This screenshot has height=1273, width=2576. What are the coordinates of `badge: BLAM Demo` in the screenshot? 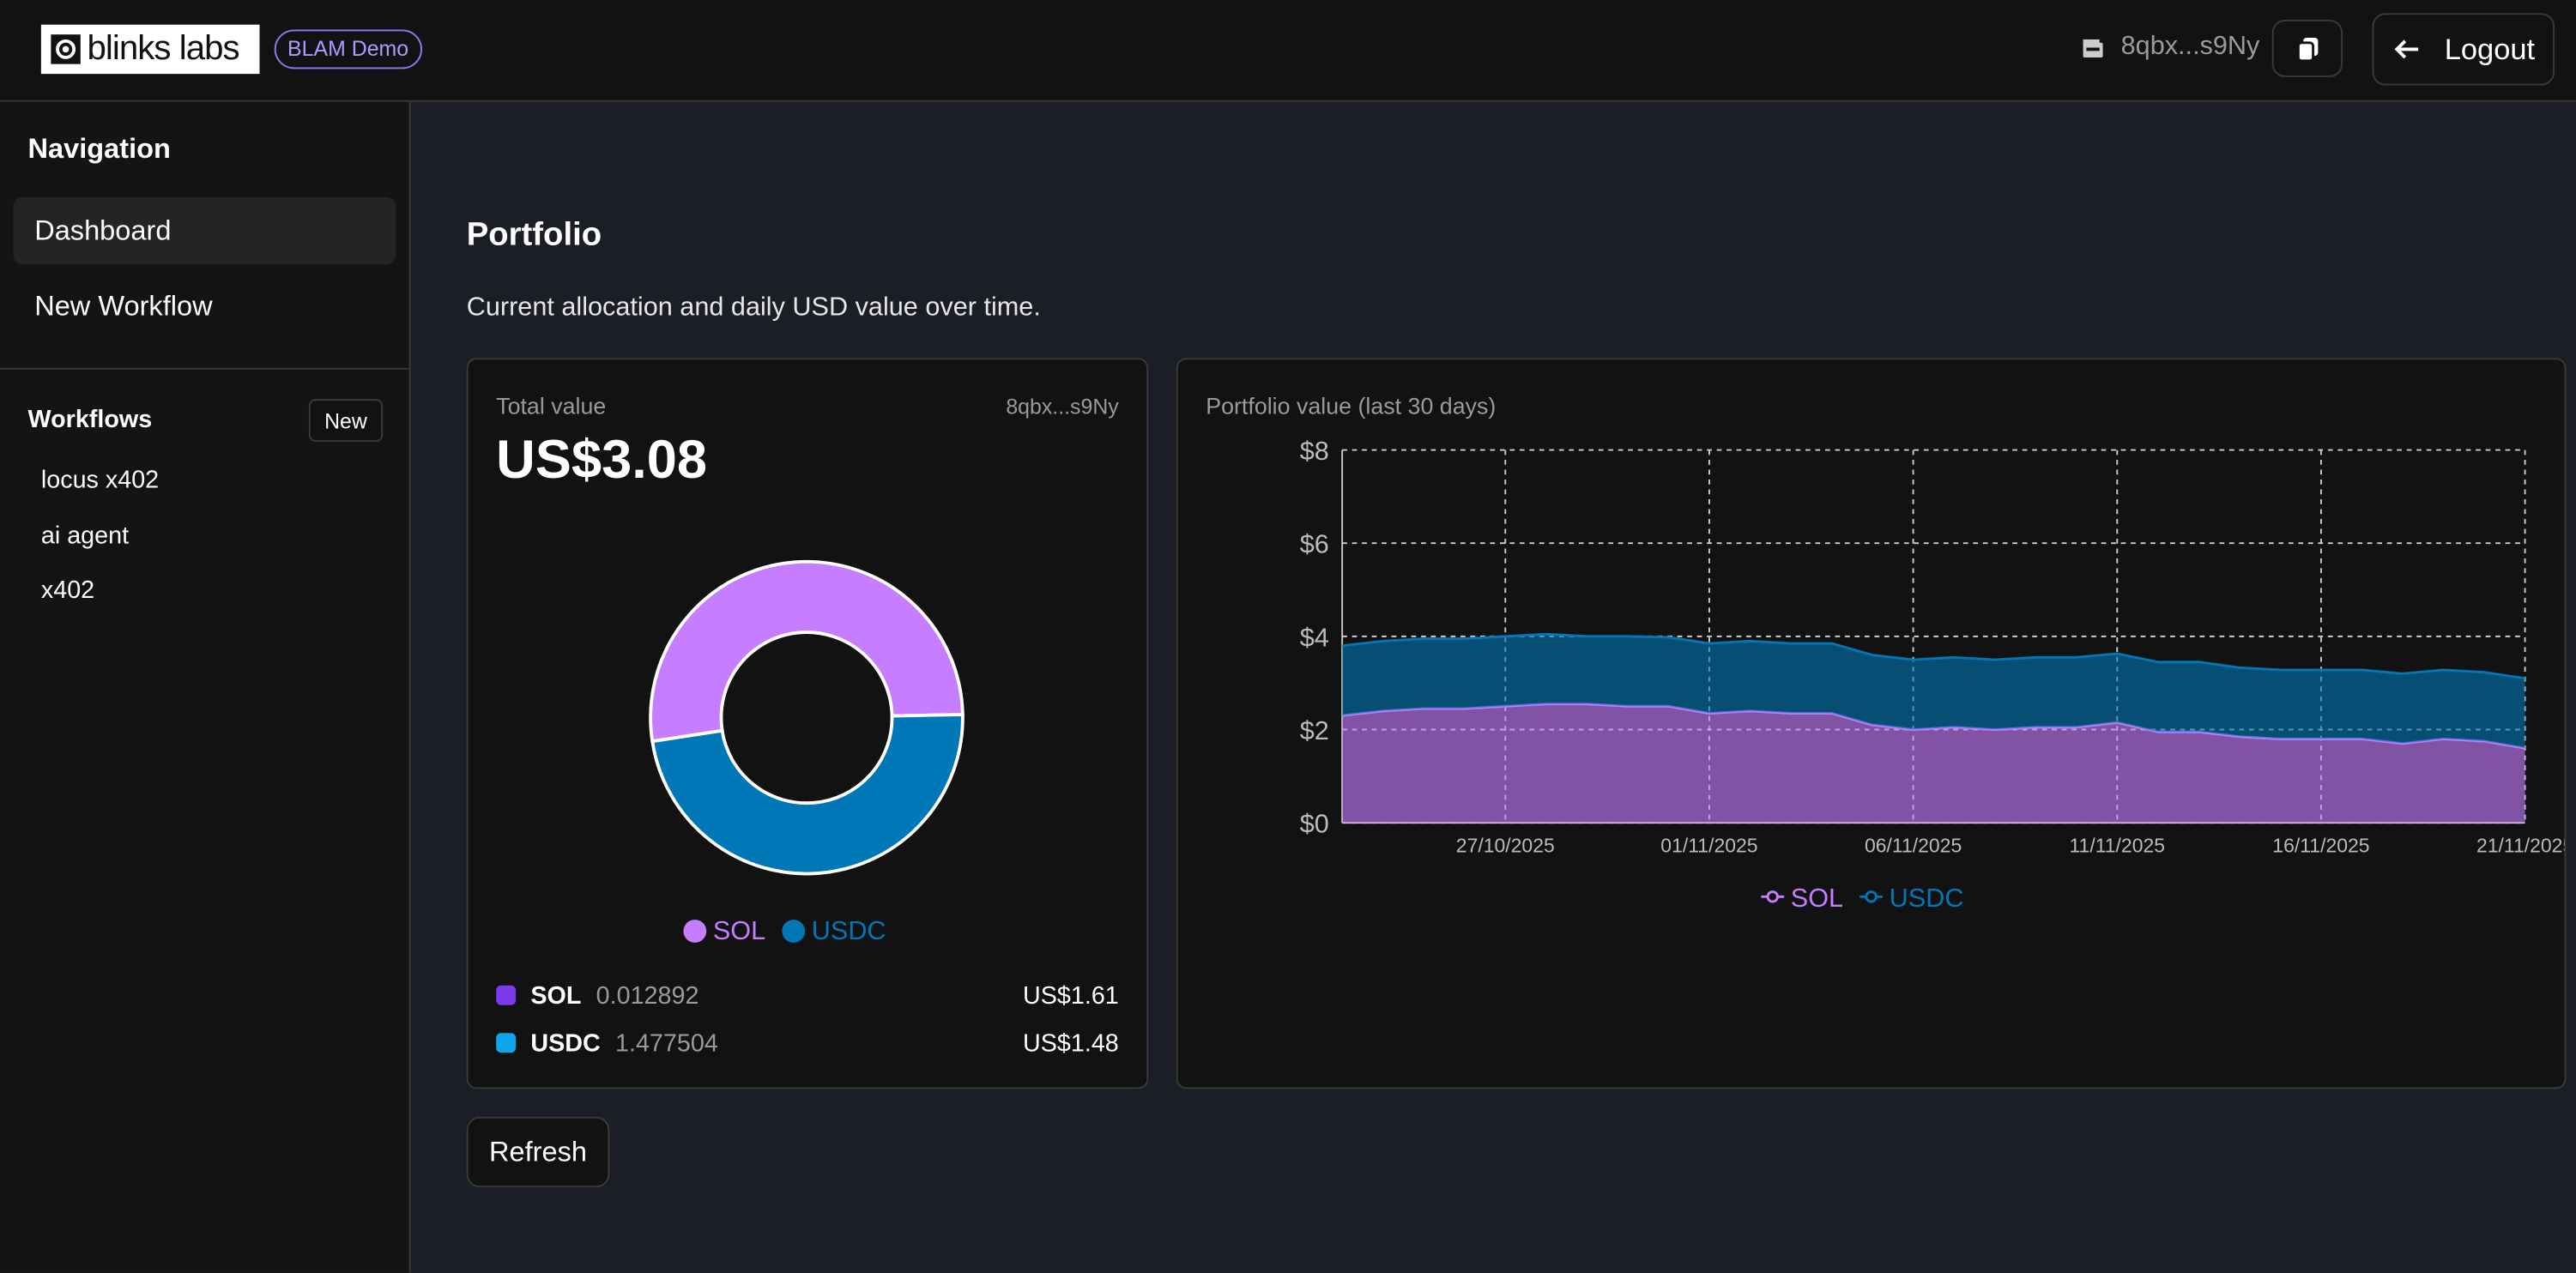 It's located at (348, 49).